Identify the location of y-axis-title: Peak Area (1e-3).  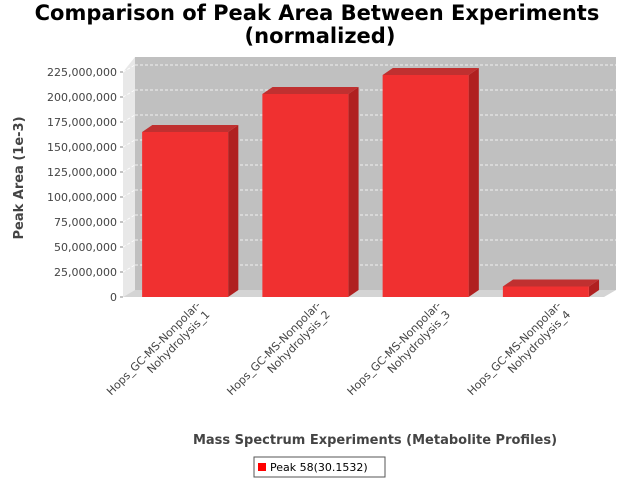
(19, 177).